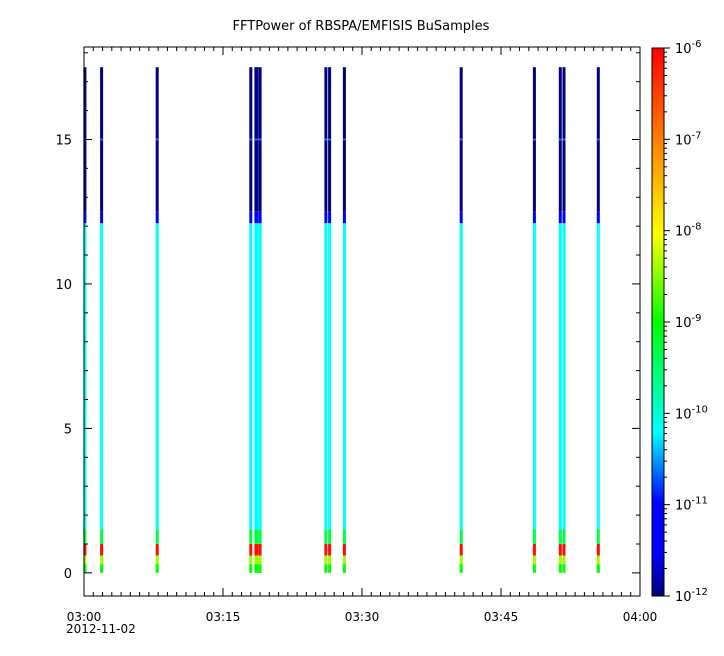 Image resolution: width=724 pixels, height=656 pixels. What do you see at coordinates (658, 322) in the screenshot?
I see `colorbar` at bounding box center [658, 322].